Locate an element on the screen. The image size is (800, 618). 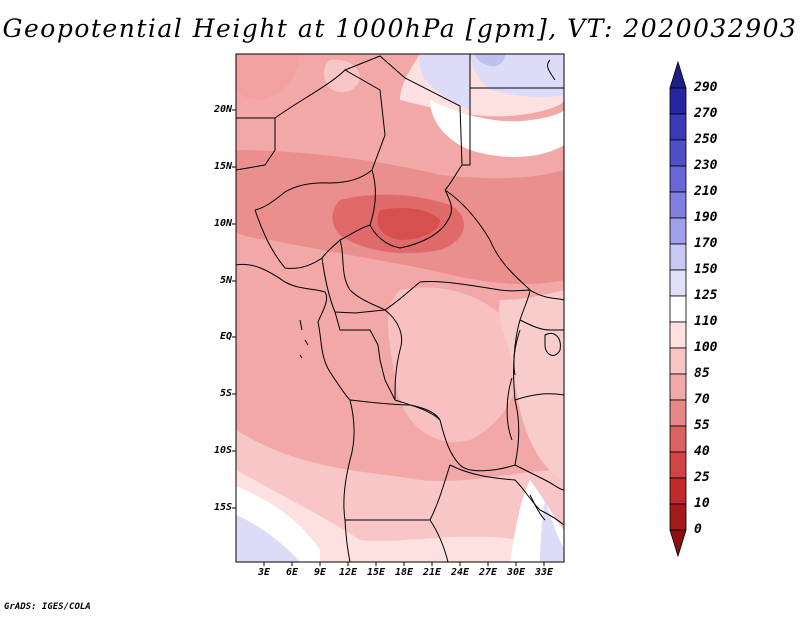
lon-label-24e: 24E is located at coordinates (460, 572).